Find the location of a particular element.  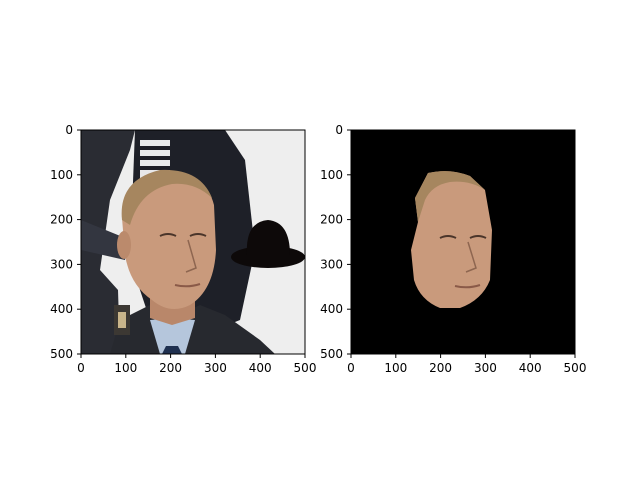

left-xtick-label: 0 is located at coordinates (81, 368).